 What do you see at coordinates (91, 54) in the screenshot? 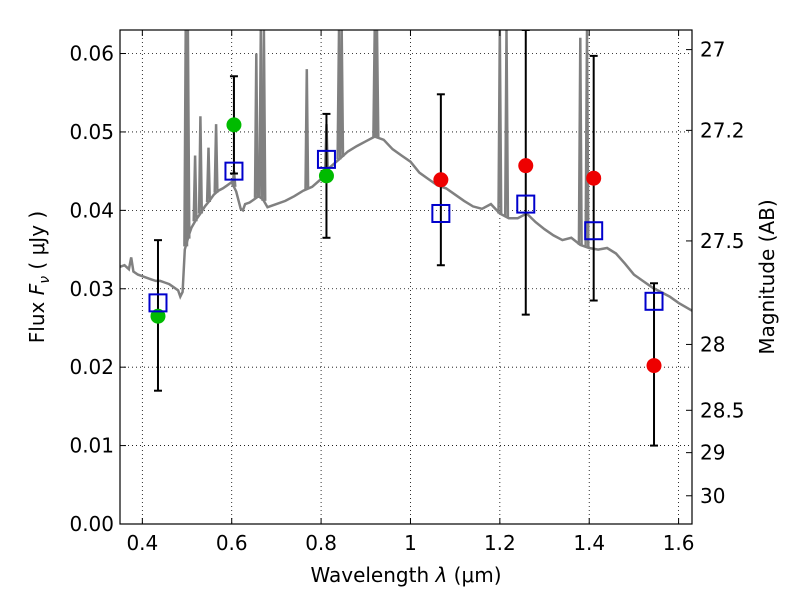
I see `y-tick-label: 0.06` at bounding box center [91, 54].